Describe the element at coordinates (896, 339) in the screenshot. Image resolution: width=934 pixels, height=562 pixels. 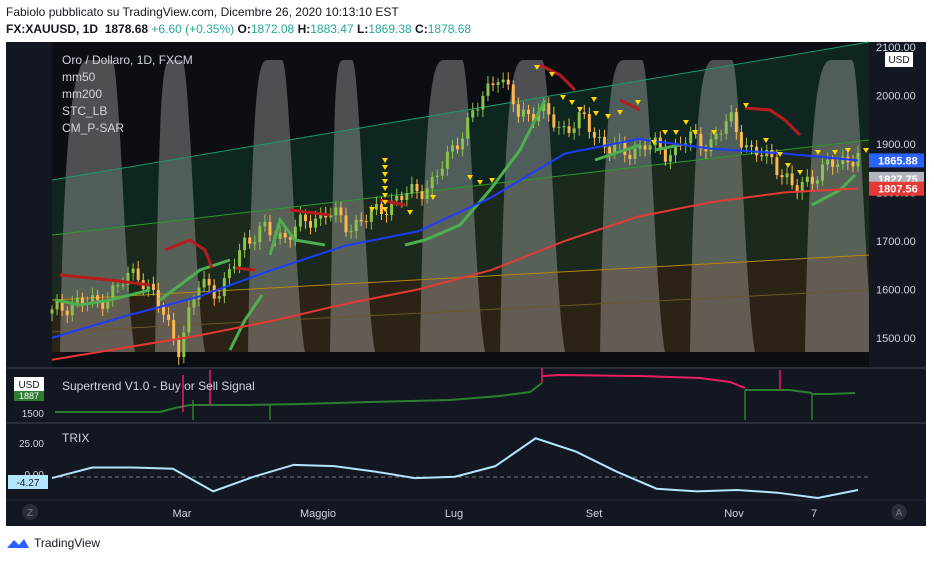
I see `price-tick: 1500.00` at that location.